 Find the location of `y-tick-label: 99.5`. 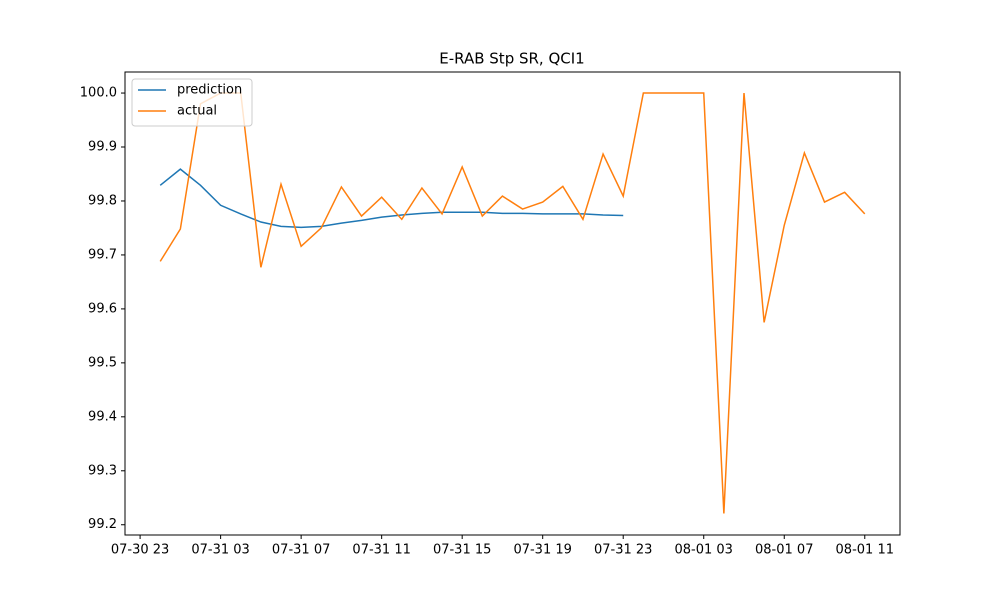

y-tick-label: 99.5 is located at coordinates (102, 362).